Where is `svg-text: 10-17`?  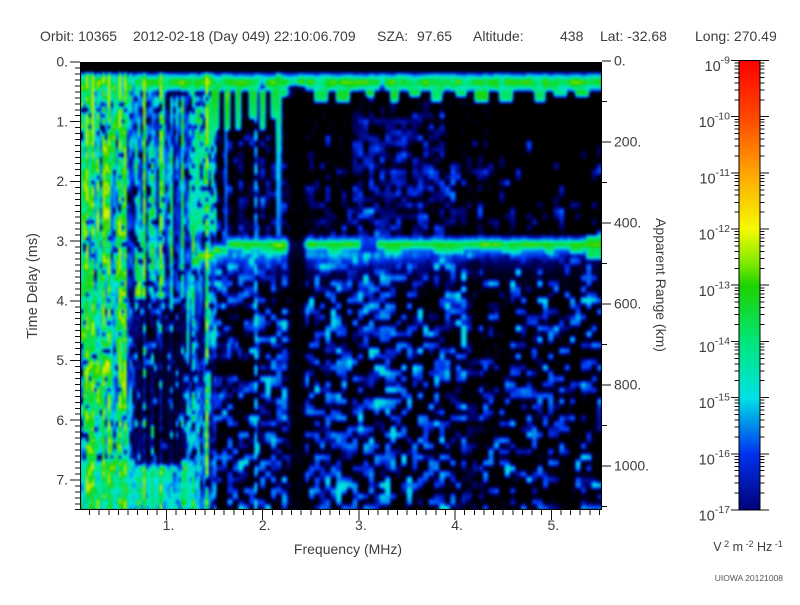 svg-text: 10-17 is located at coordinates (714, 514).